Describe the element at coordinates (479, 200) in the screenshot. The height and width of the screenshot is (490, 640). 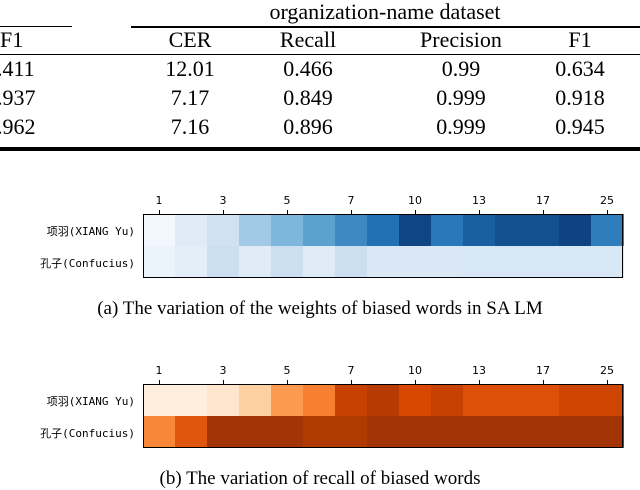
I see `heatmap-tick-label: 13` at that location.